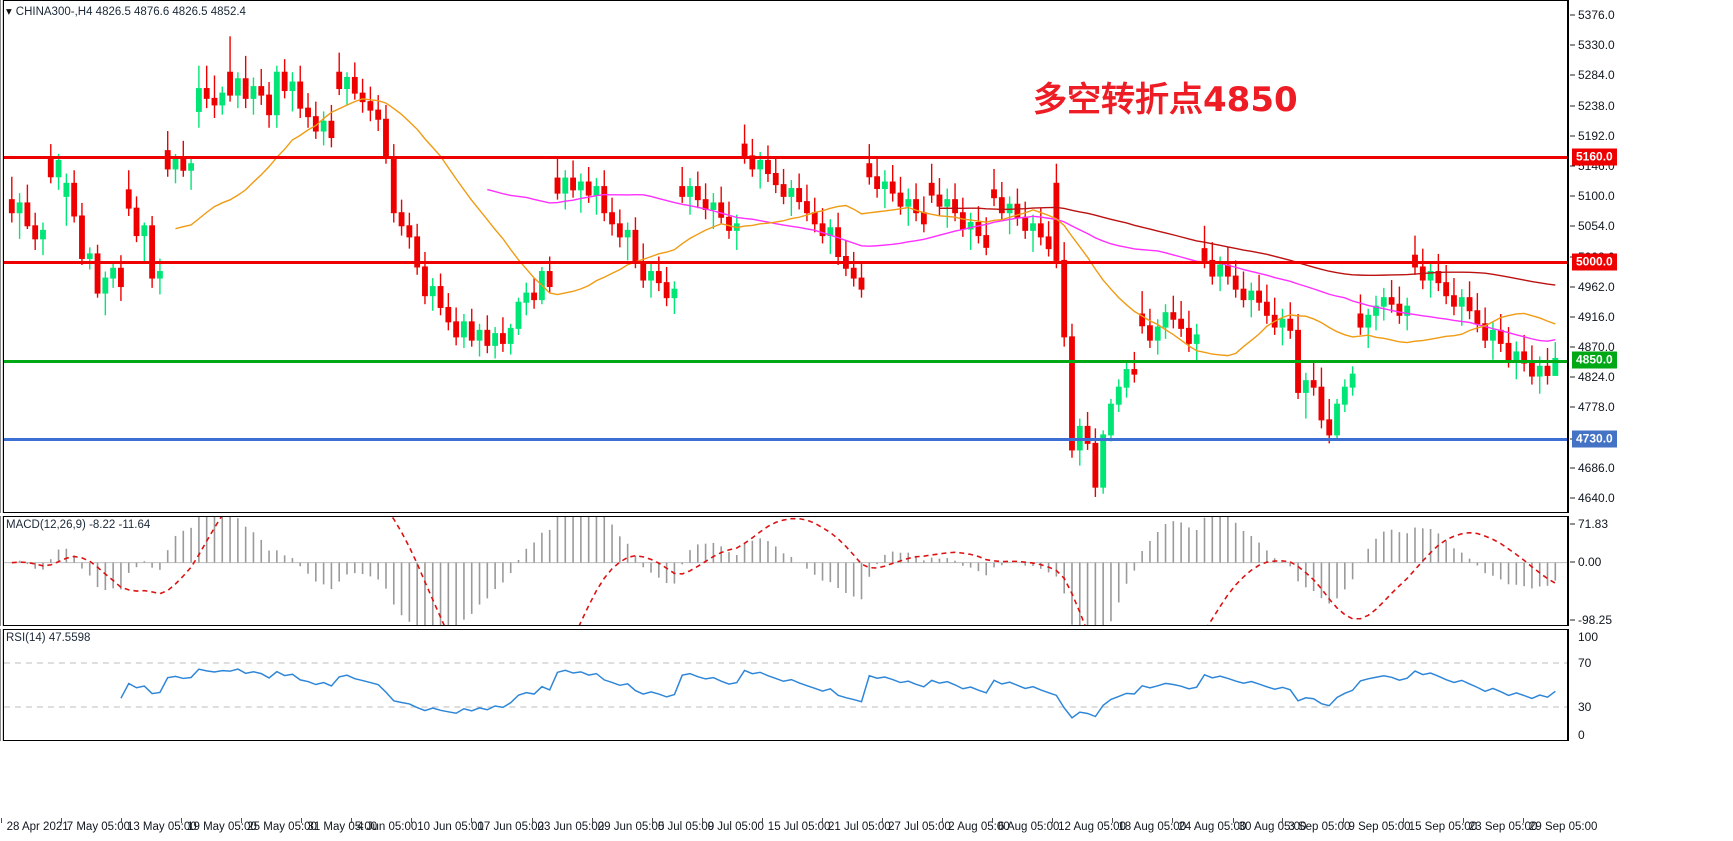  I want to click on time-label-12: 9 Jul 05:00, so click(735, 827).